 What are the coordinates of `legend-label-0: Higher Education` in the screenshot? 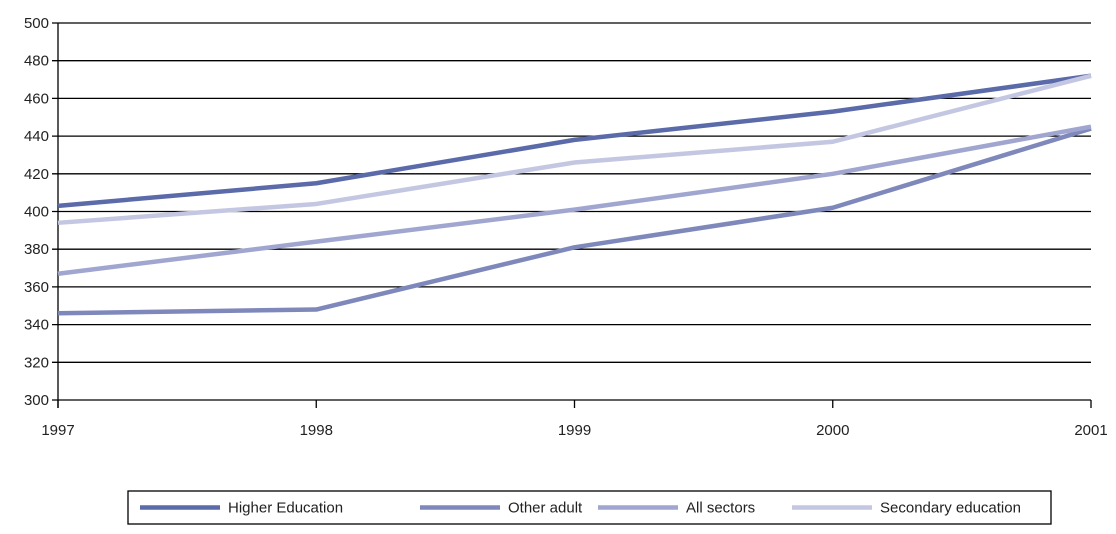 It's located at (285, 508).